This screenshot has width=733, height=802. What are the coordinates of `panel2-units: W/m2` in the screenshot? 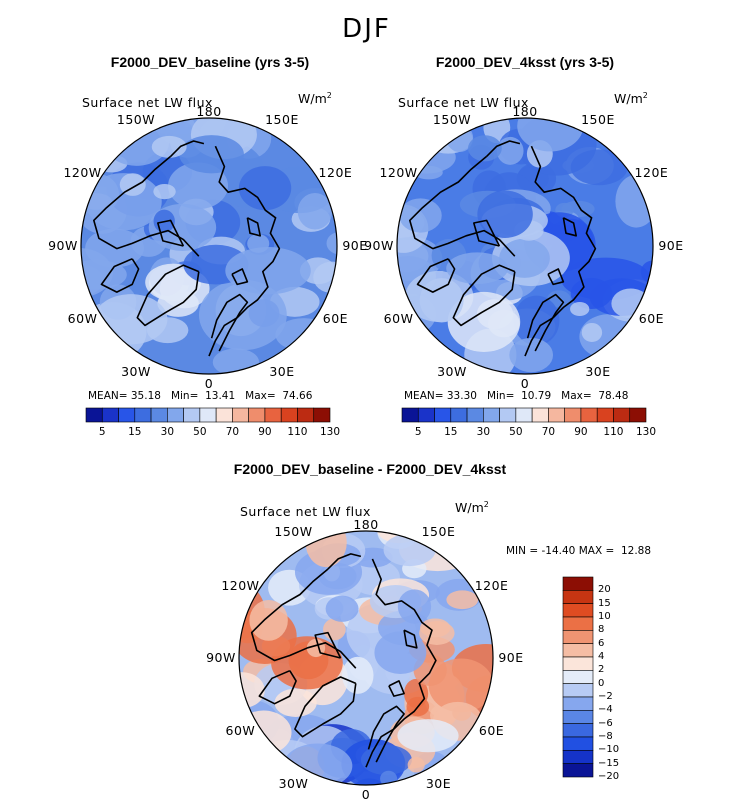 It's located at (631, 99).